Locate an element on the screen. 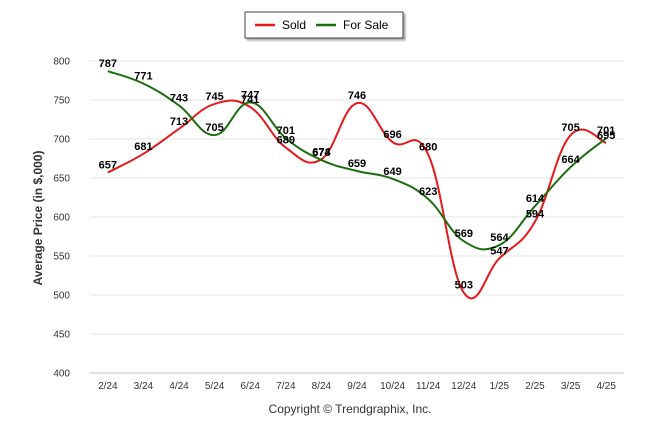 The image size is (646, 434). x-tick-label: 11/24 is located at coordinates (428, 386).